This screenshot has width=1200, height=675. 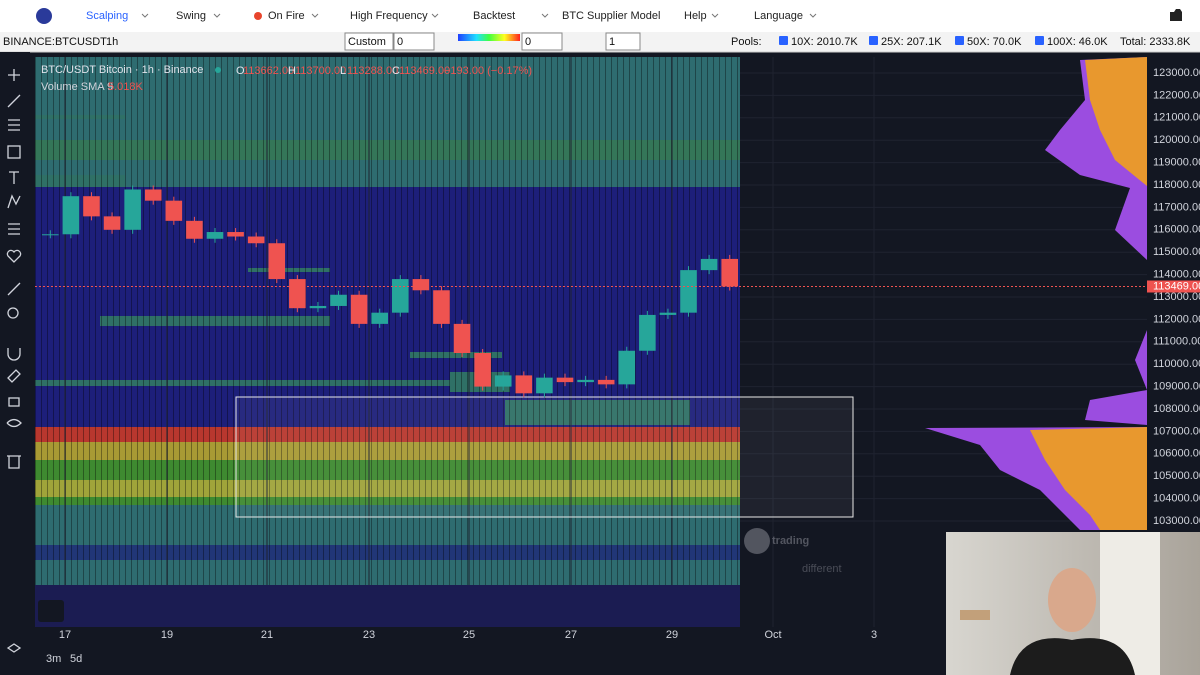 I want to click on menu-item: Backtest, so click(x=494, y=16).